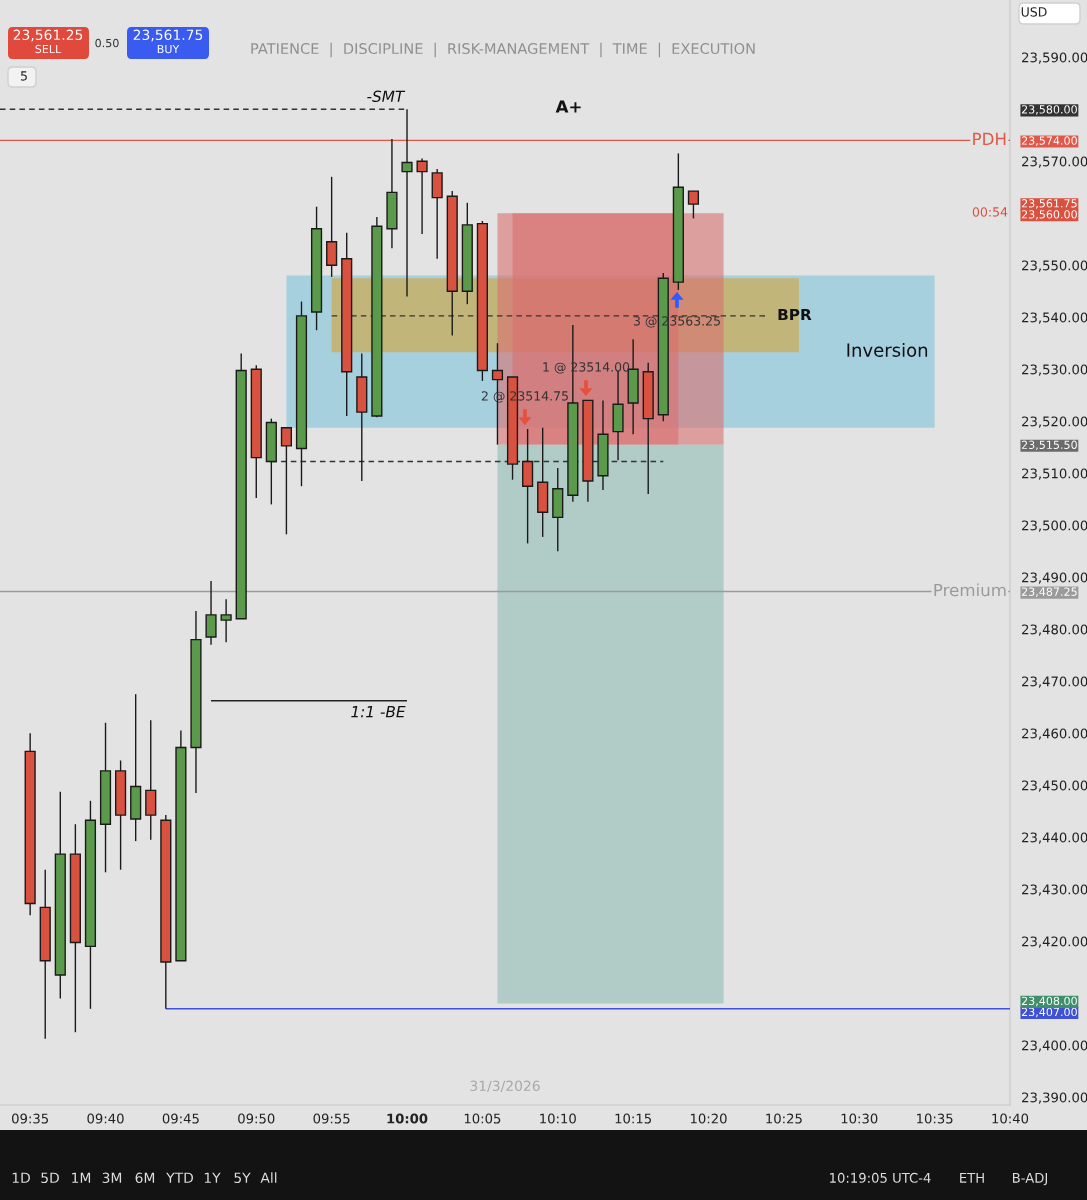 The image size is (1087, 1200). Describe the element at coordinates (242, 1178) in the screenshot. I see `text: 5Y` at that location.